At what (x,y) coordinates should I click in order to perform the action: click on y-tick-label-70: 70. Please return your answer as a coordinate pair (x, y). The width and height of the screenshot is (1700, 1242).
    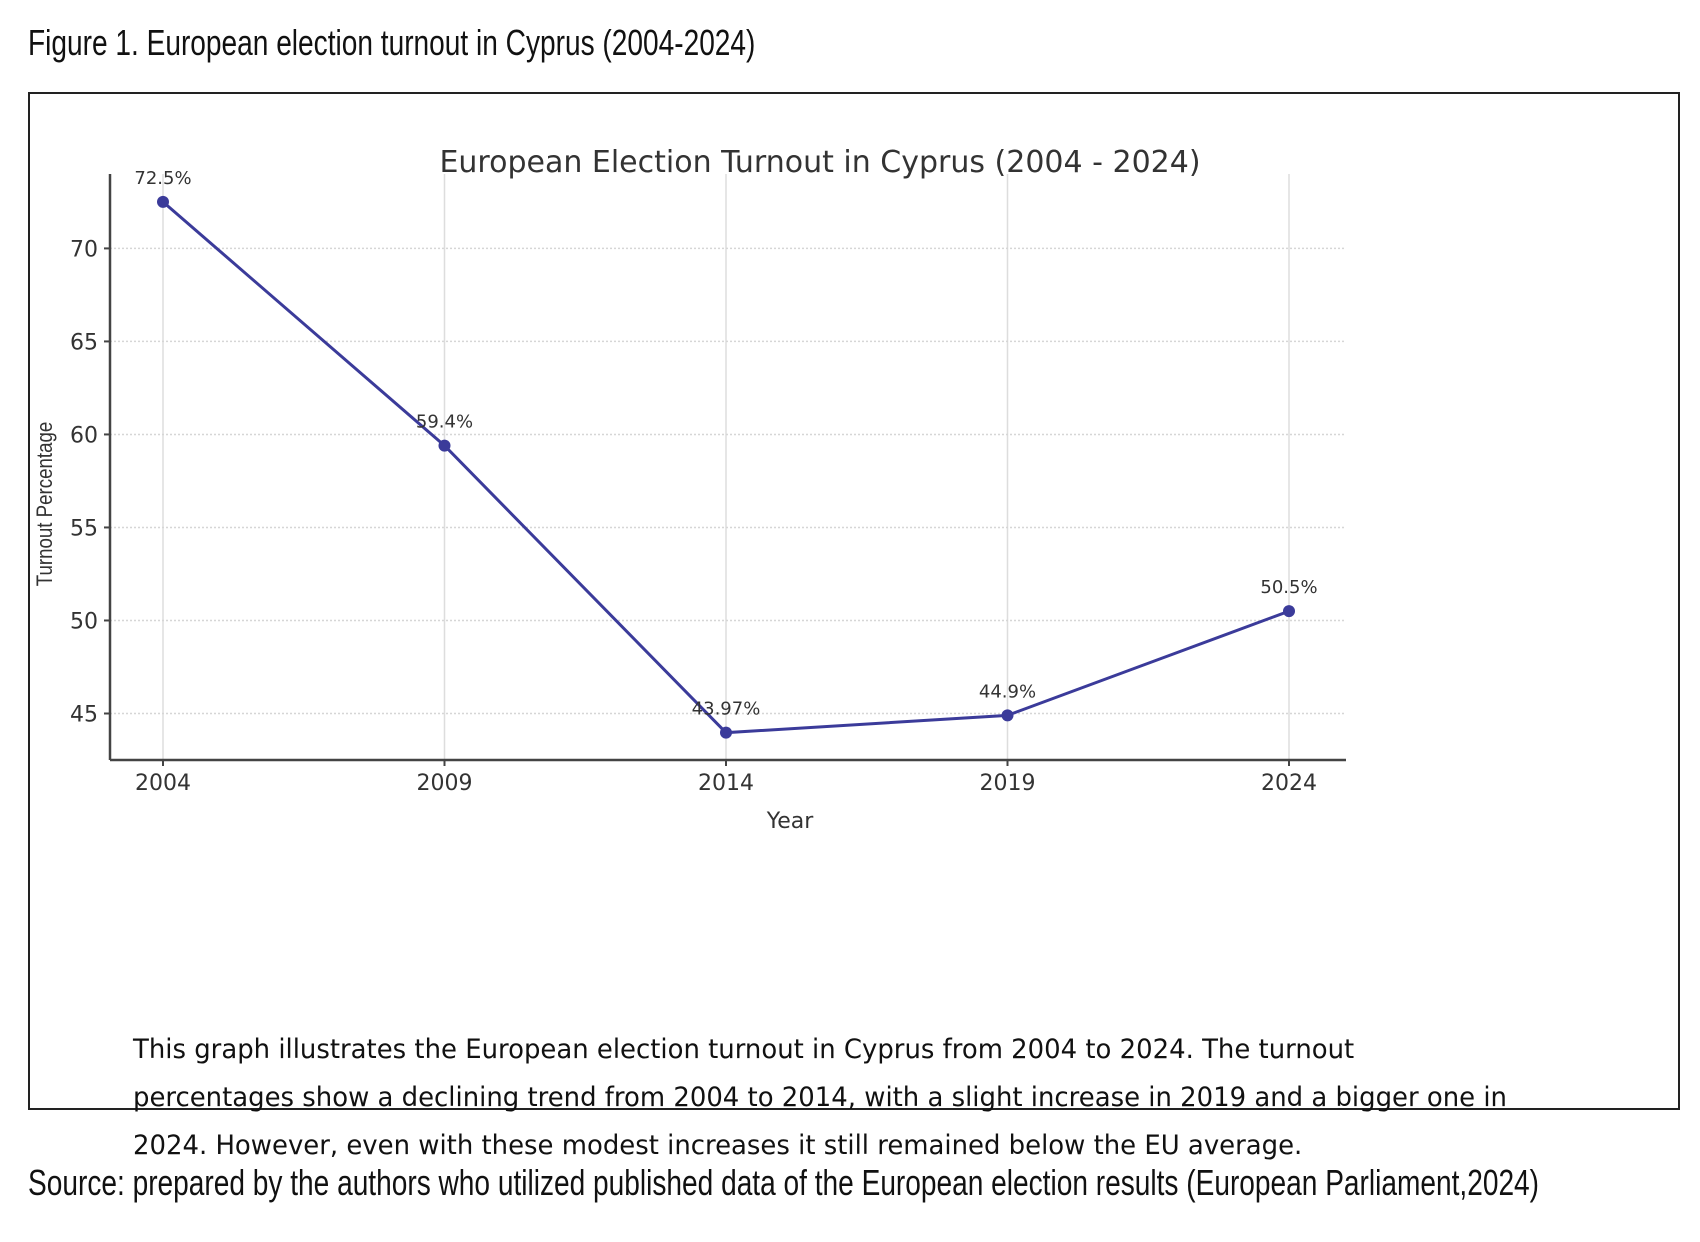
    Looking at the image, I should click on (84, 249).